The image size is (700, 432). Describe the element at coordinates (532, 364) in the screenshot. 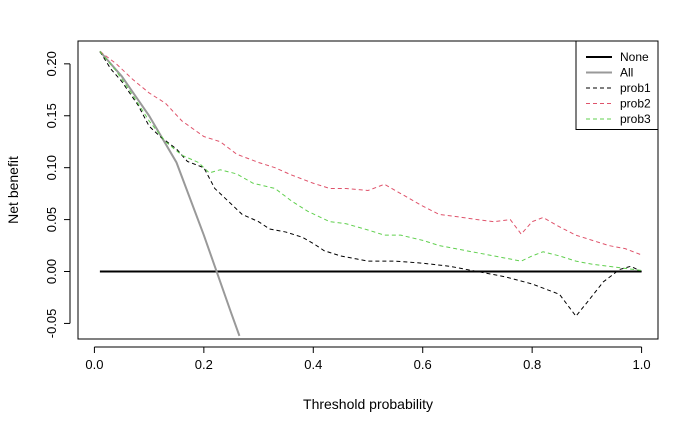

I see `x-tick-label: 0.8` at that location.